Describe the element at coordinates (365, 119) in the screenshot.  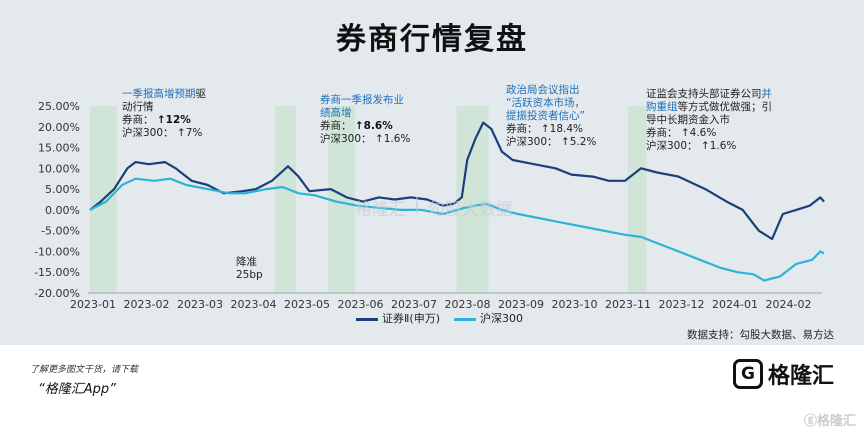
I see `annotation-q1-report: 券商一季报发布业 绩高增 券商： ↑8.6% 沪深300： ↑1.6%` at that location.